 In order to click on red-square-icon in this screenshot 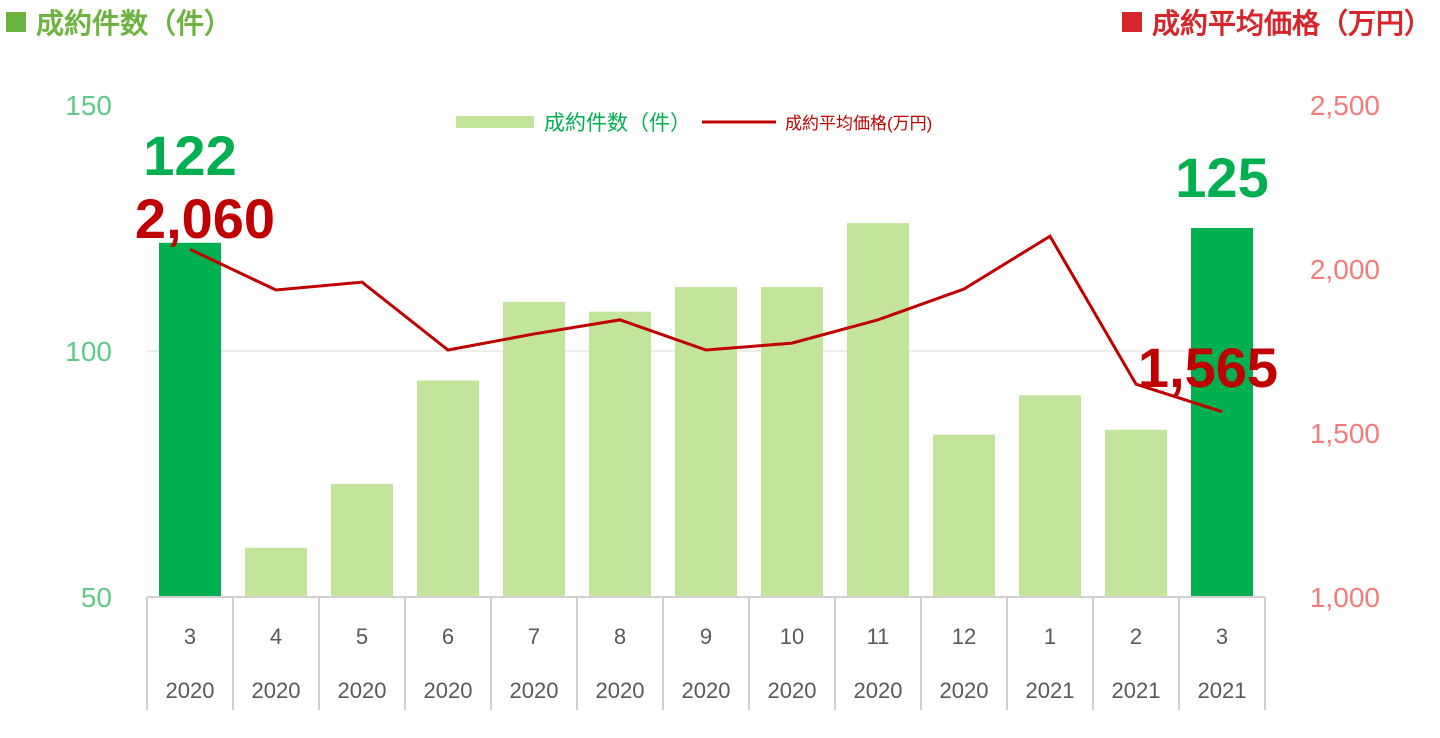, I will do `click(1131, 22)`.